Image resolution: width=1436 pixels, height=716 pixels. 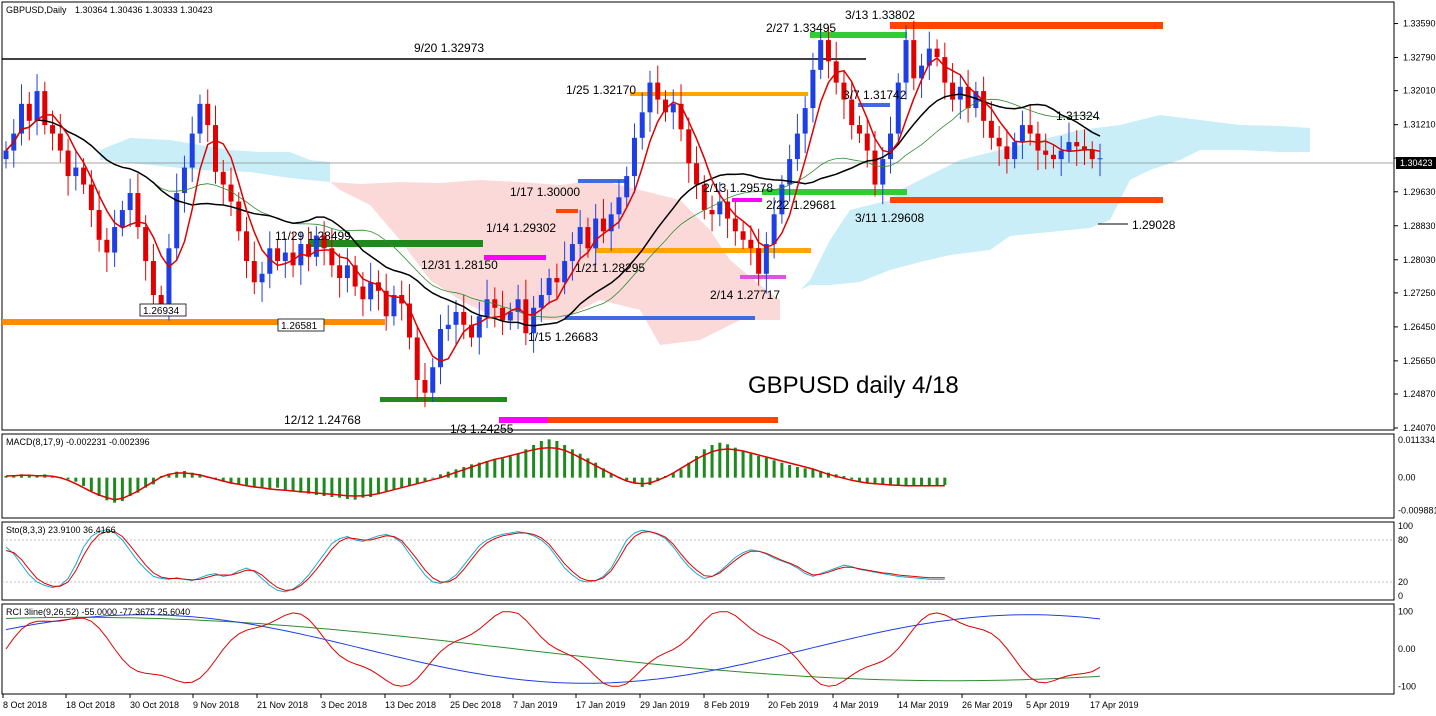 I want to click on label-313: 3/13 1.33802, so click(x=880, y=15).